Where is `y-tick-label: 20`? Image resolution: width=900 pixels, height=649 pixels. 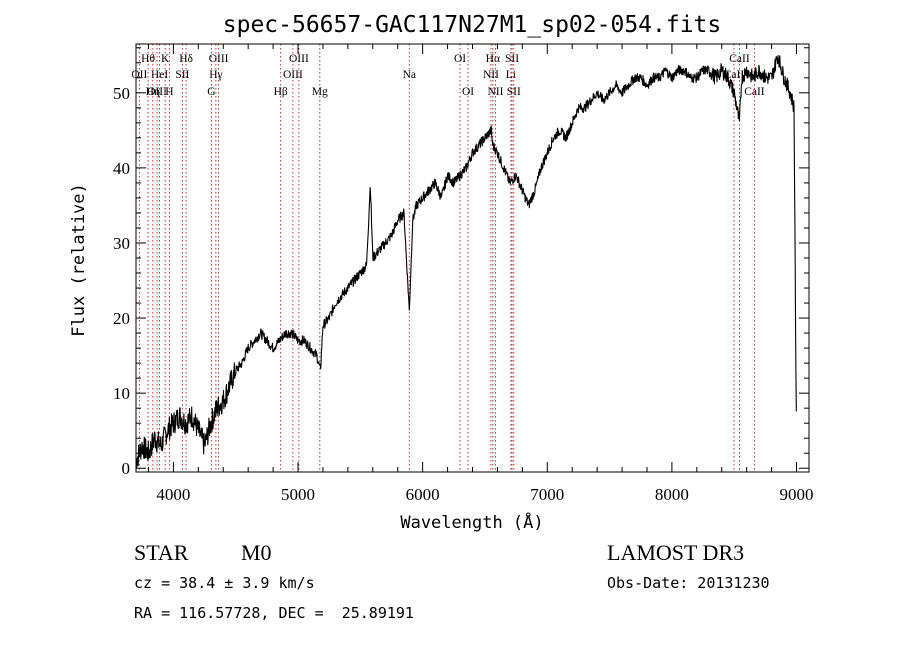
y-tick-label: 20 is located at coordinates (121, 318).